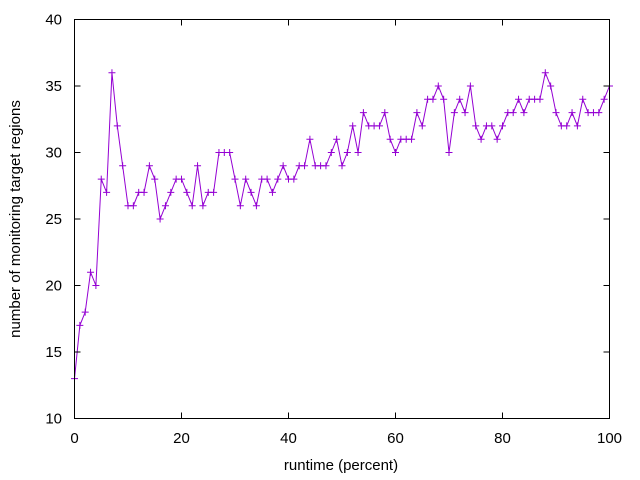 This screenshot has height=480, width=640. I want to click on y-tick-label: 20, so click(53, 286).